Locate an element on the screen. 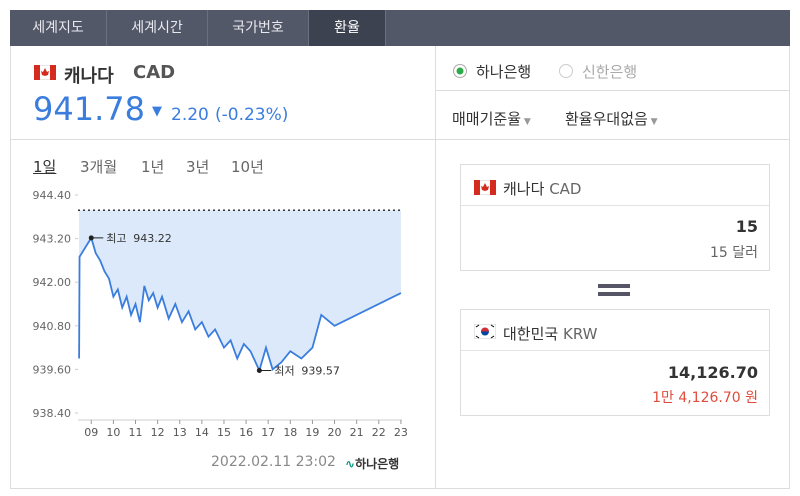  radio-checked is located at coordinates (460, 71).